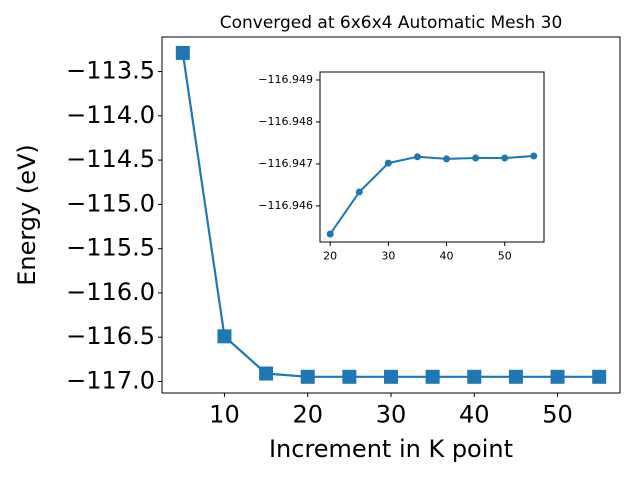 The image size is (640, 480). What do you see at coordinates (110, 336) in the screenshot?
I see `y-tick-label: −116.5` at bounding box center [110, 336].